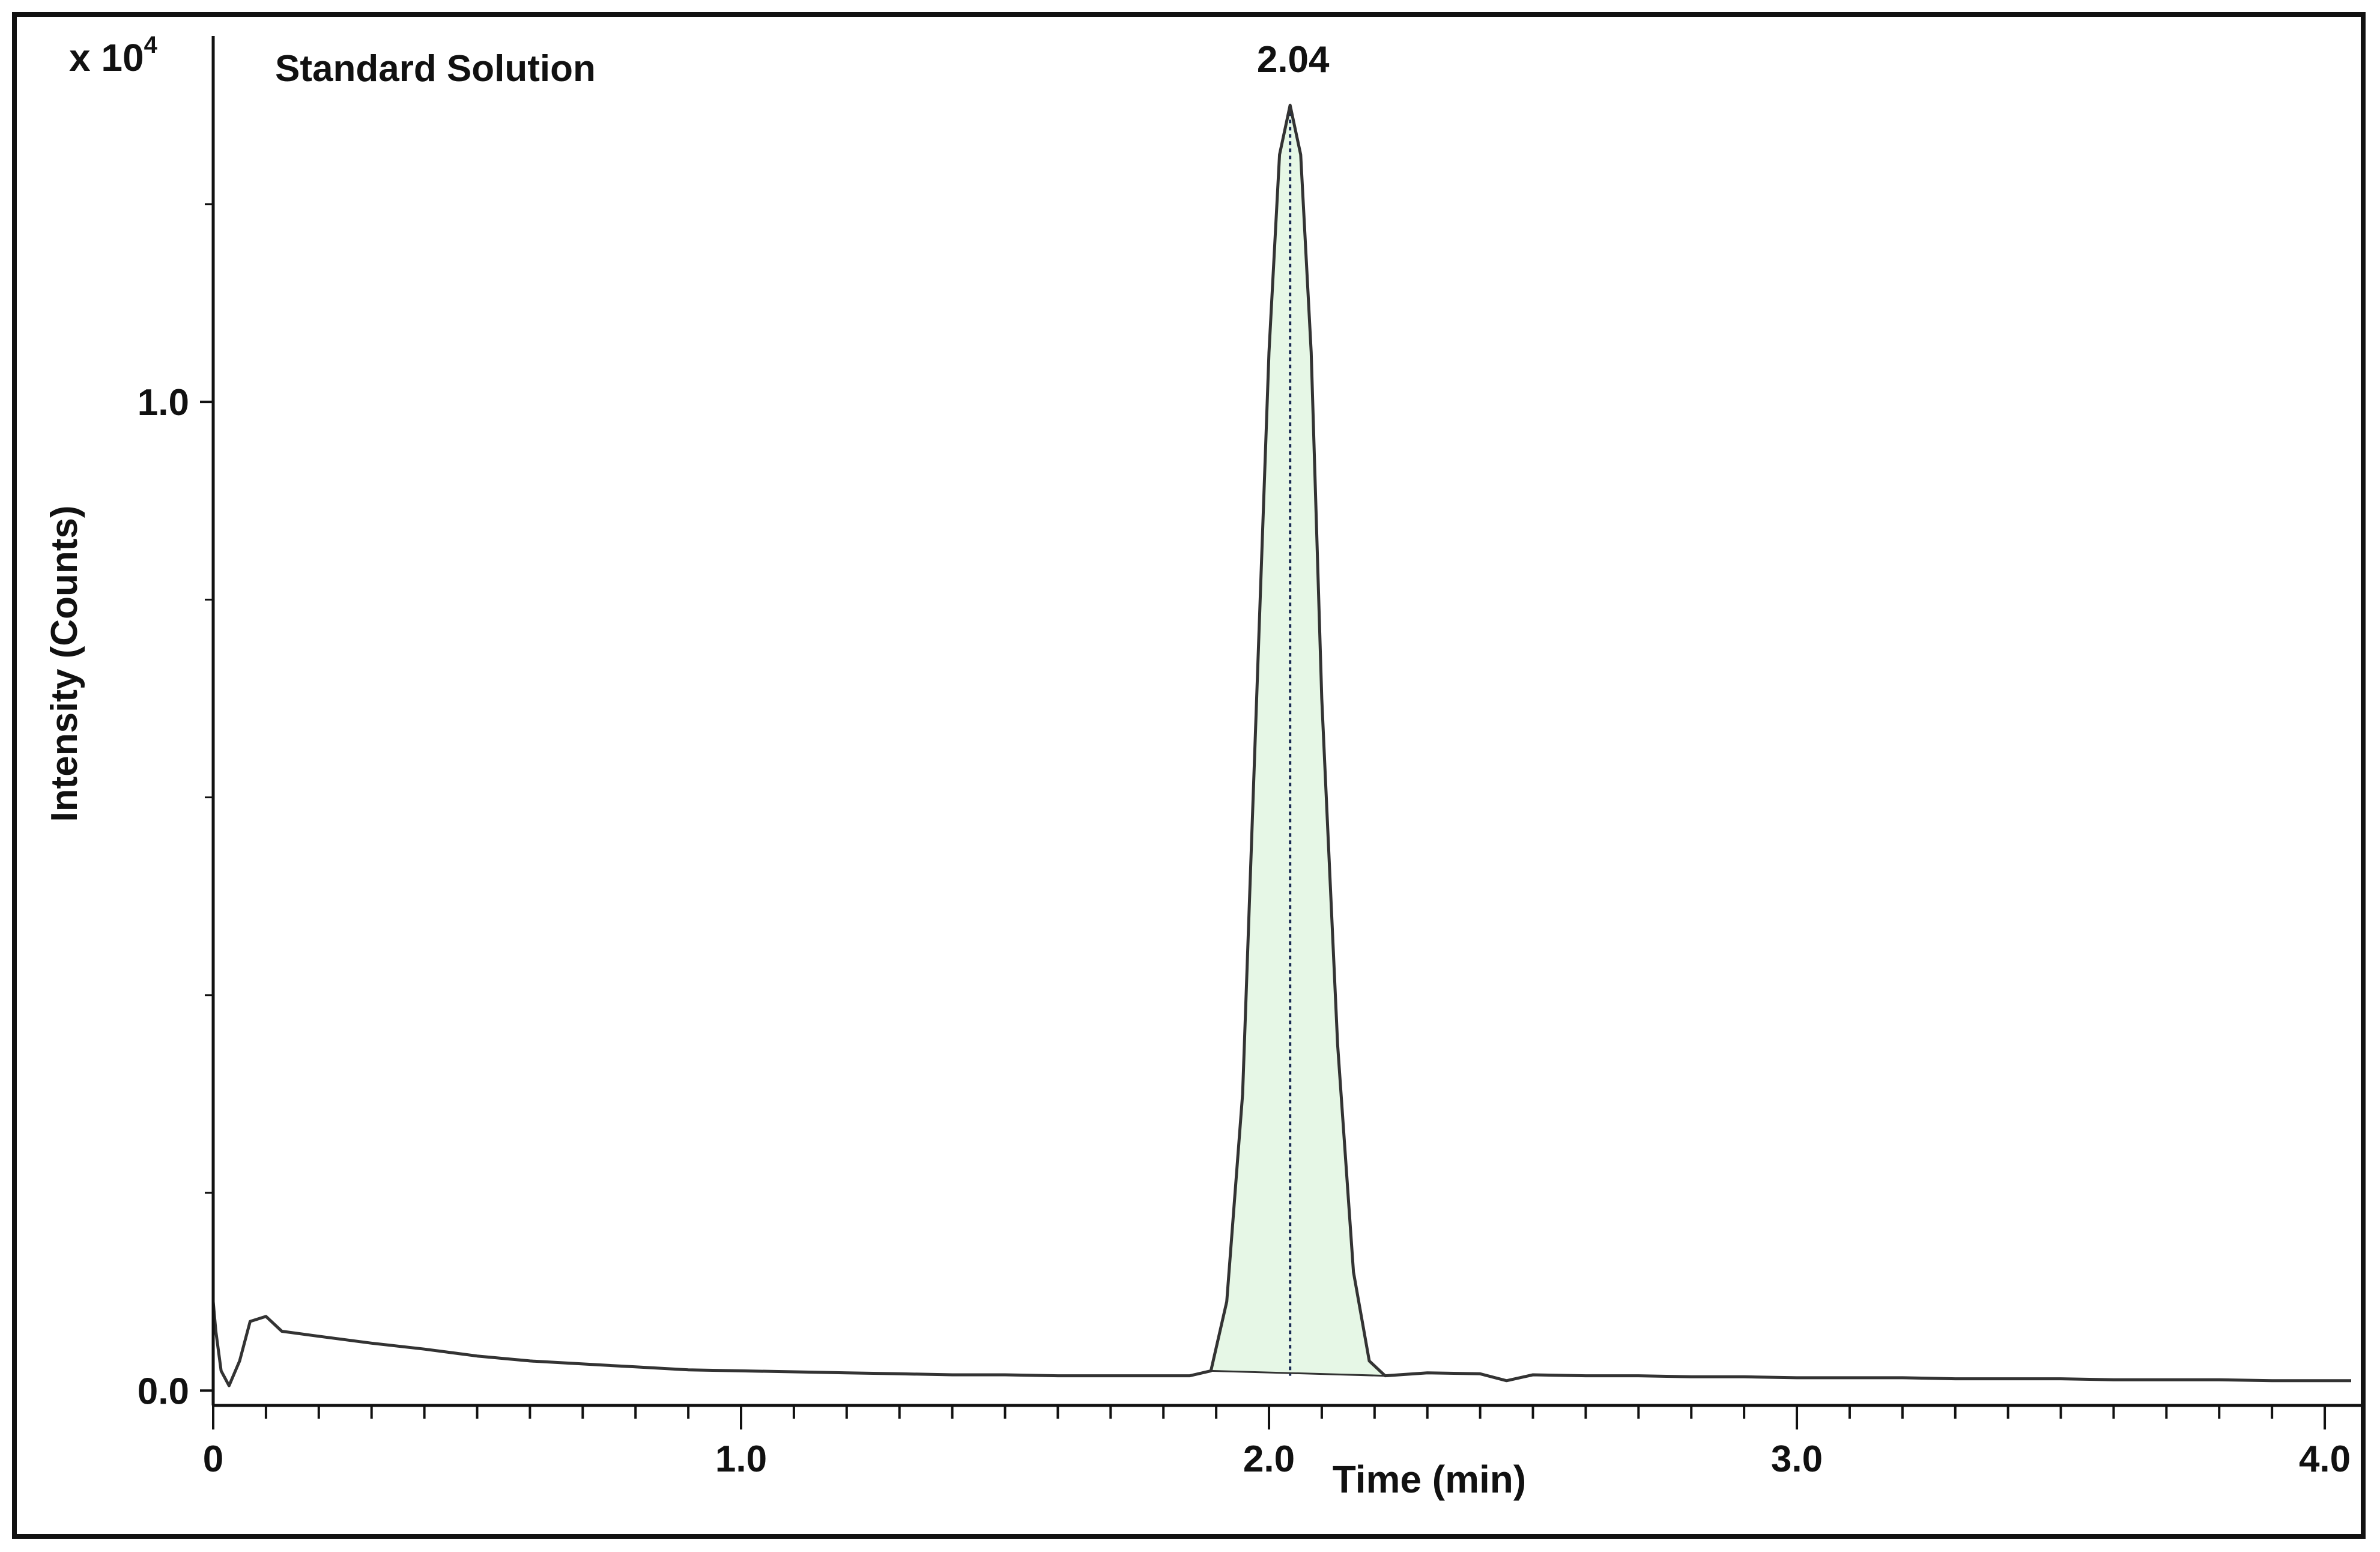 Image resolution: width=2380 pixels, height=1552 pixels. Describe the element at coordinates (164, 1392) in the screenshot. I see `y-tick-label: 0.0` at that location.